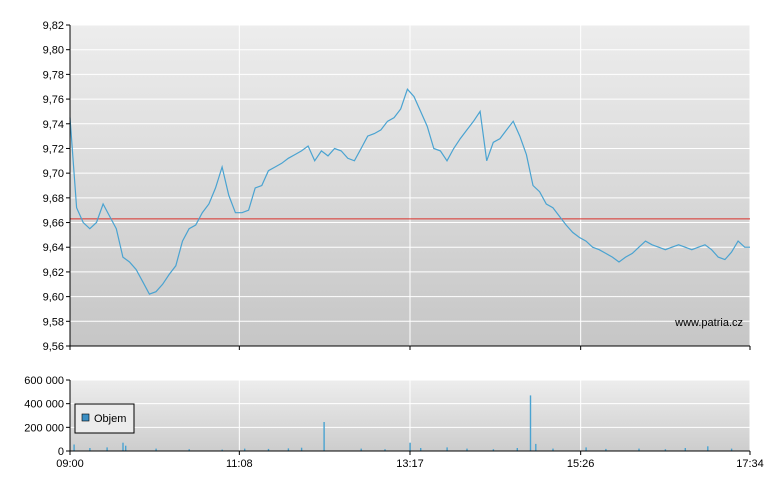 The width and height of the screenshot is (780, 490). What do you see at coordinates (47, 416) in the screenshot?
I see `volume-y-axis: 0 200 000 400 000 600 000` at bounding box center [47, 416].